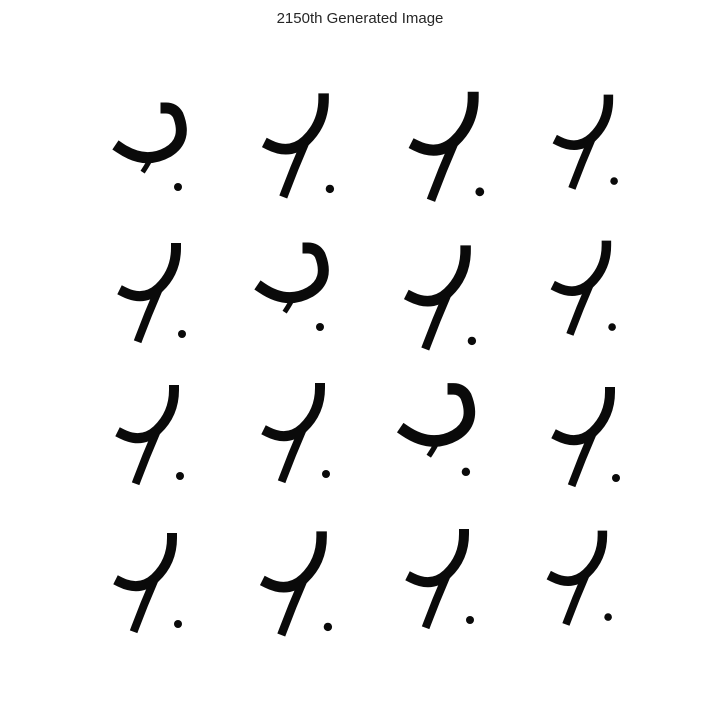 The height and width of the screenshot is (720, 720). What do you see at coordinates (360, 18) in the screenshot?
I see `figure-title: 2150th Generated Image` at bounding box center [360, 18].